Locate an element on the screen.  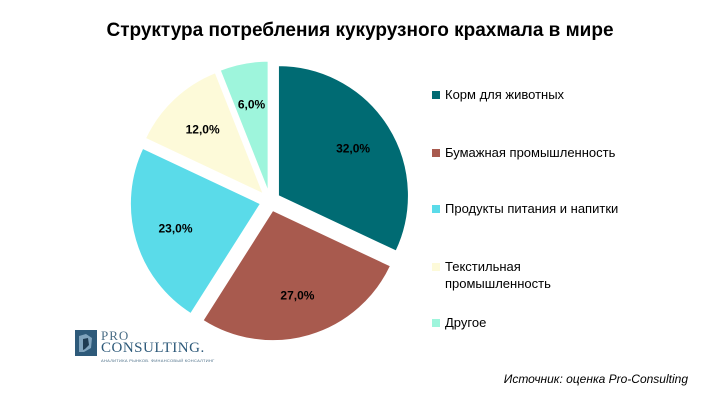
legend-item: Другое is located at coordinates (459, 322).